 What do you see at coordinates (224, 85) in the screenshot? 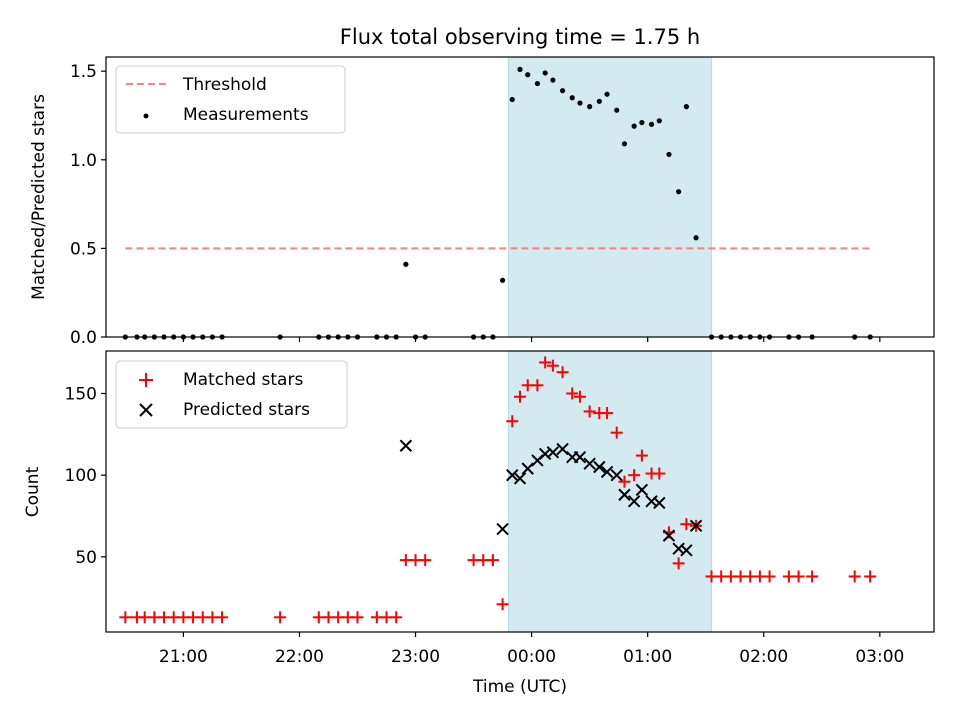
I see `threshold-legend-label: Threshold` at bounding box center [224, 85].